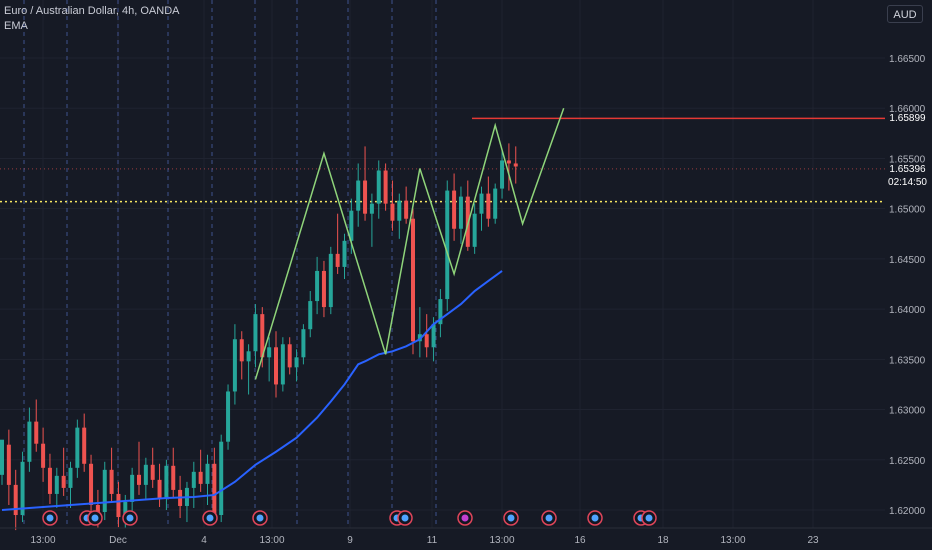 This screenshot has width=932, height=550. Describe the element at coordinates (466, 536) in the screenshot. I see `time-axis: 13:00 Dec 4 13:00 9 11 13:00 16 18 13:00 23` at that location.